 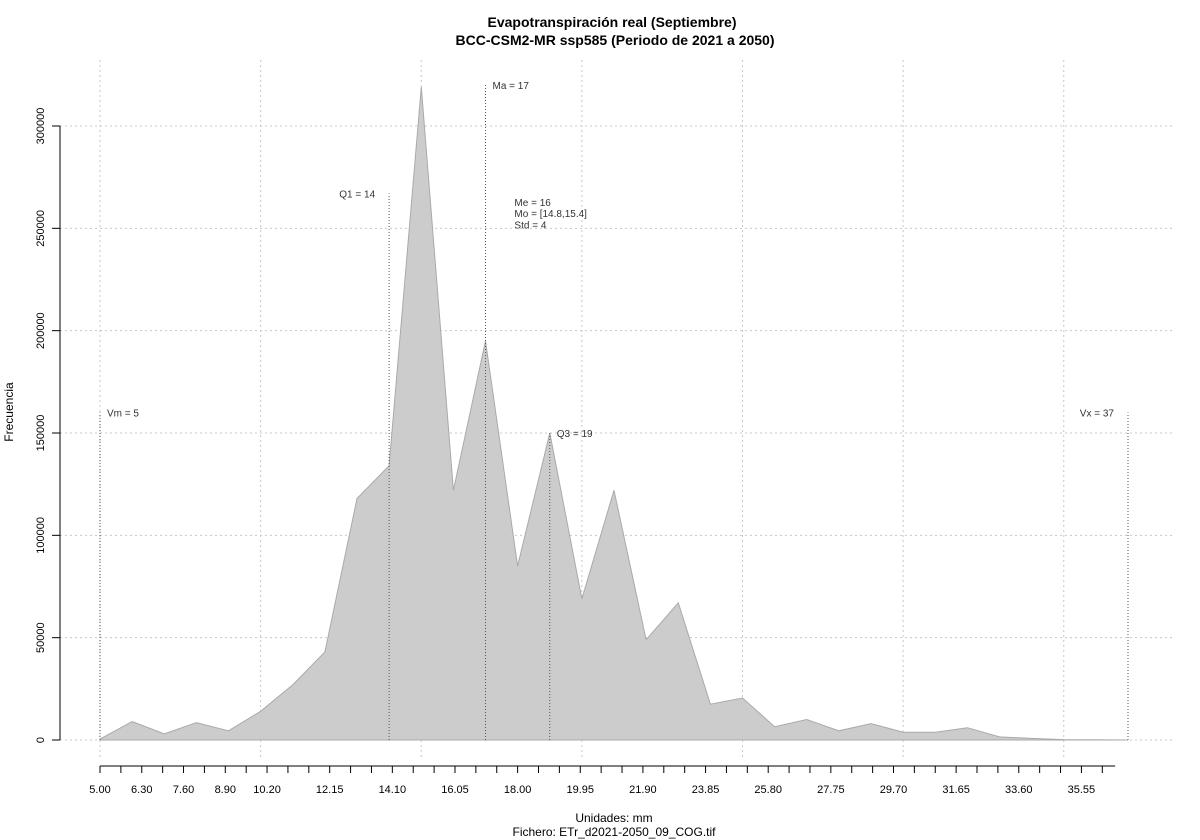 What do you see at coordinates (41, 126) in the screenshot?
I see `y-tick-label: 300000` at bounding box center [41, 126].